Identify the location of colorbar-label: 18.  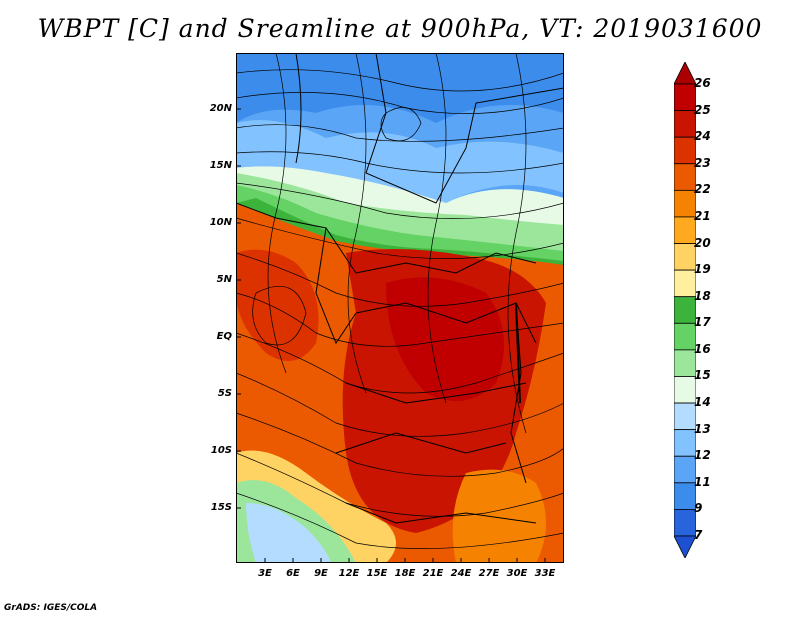
(702, 295).